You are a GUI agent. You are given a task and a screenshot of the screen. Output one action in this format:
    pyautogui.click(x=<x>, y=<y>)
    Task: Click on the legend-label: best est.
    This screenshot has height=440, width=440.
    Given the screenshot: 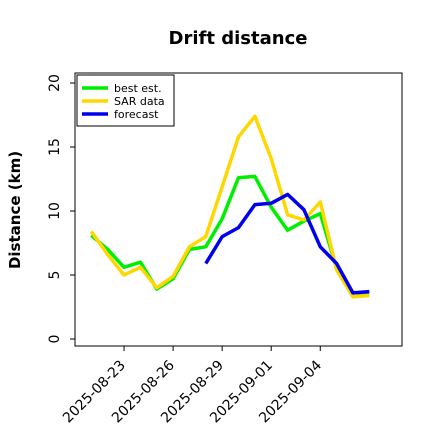 What is the action you would take?
    pyautogui.click(x=138, y=88)
    